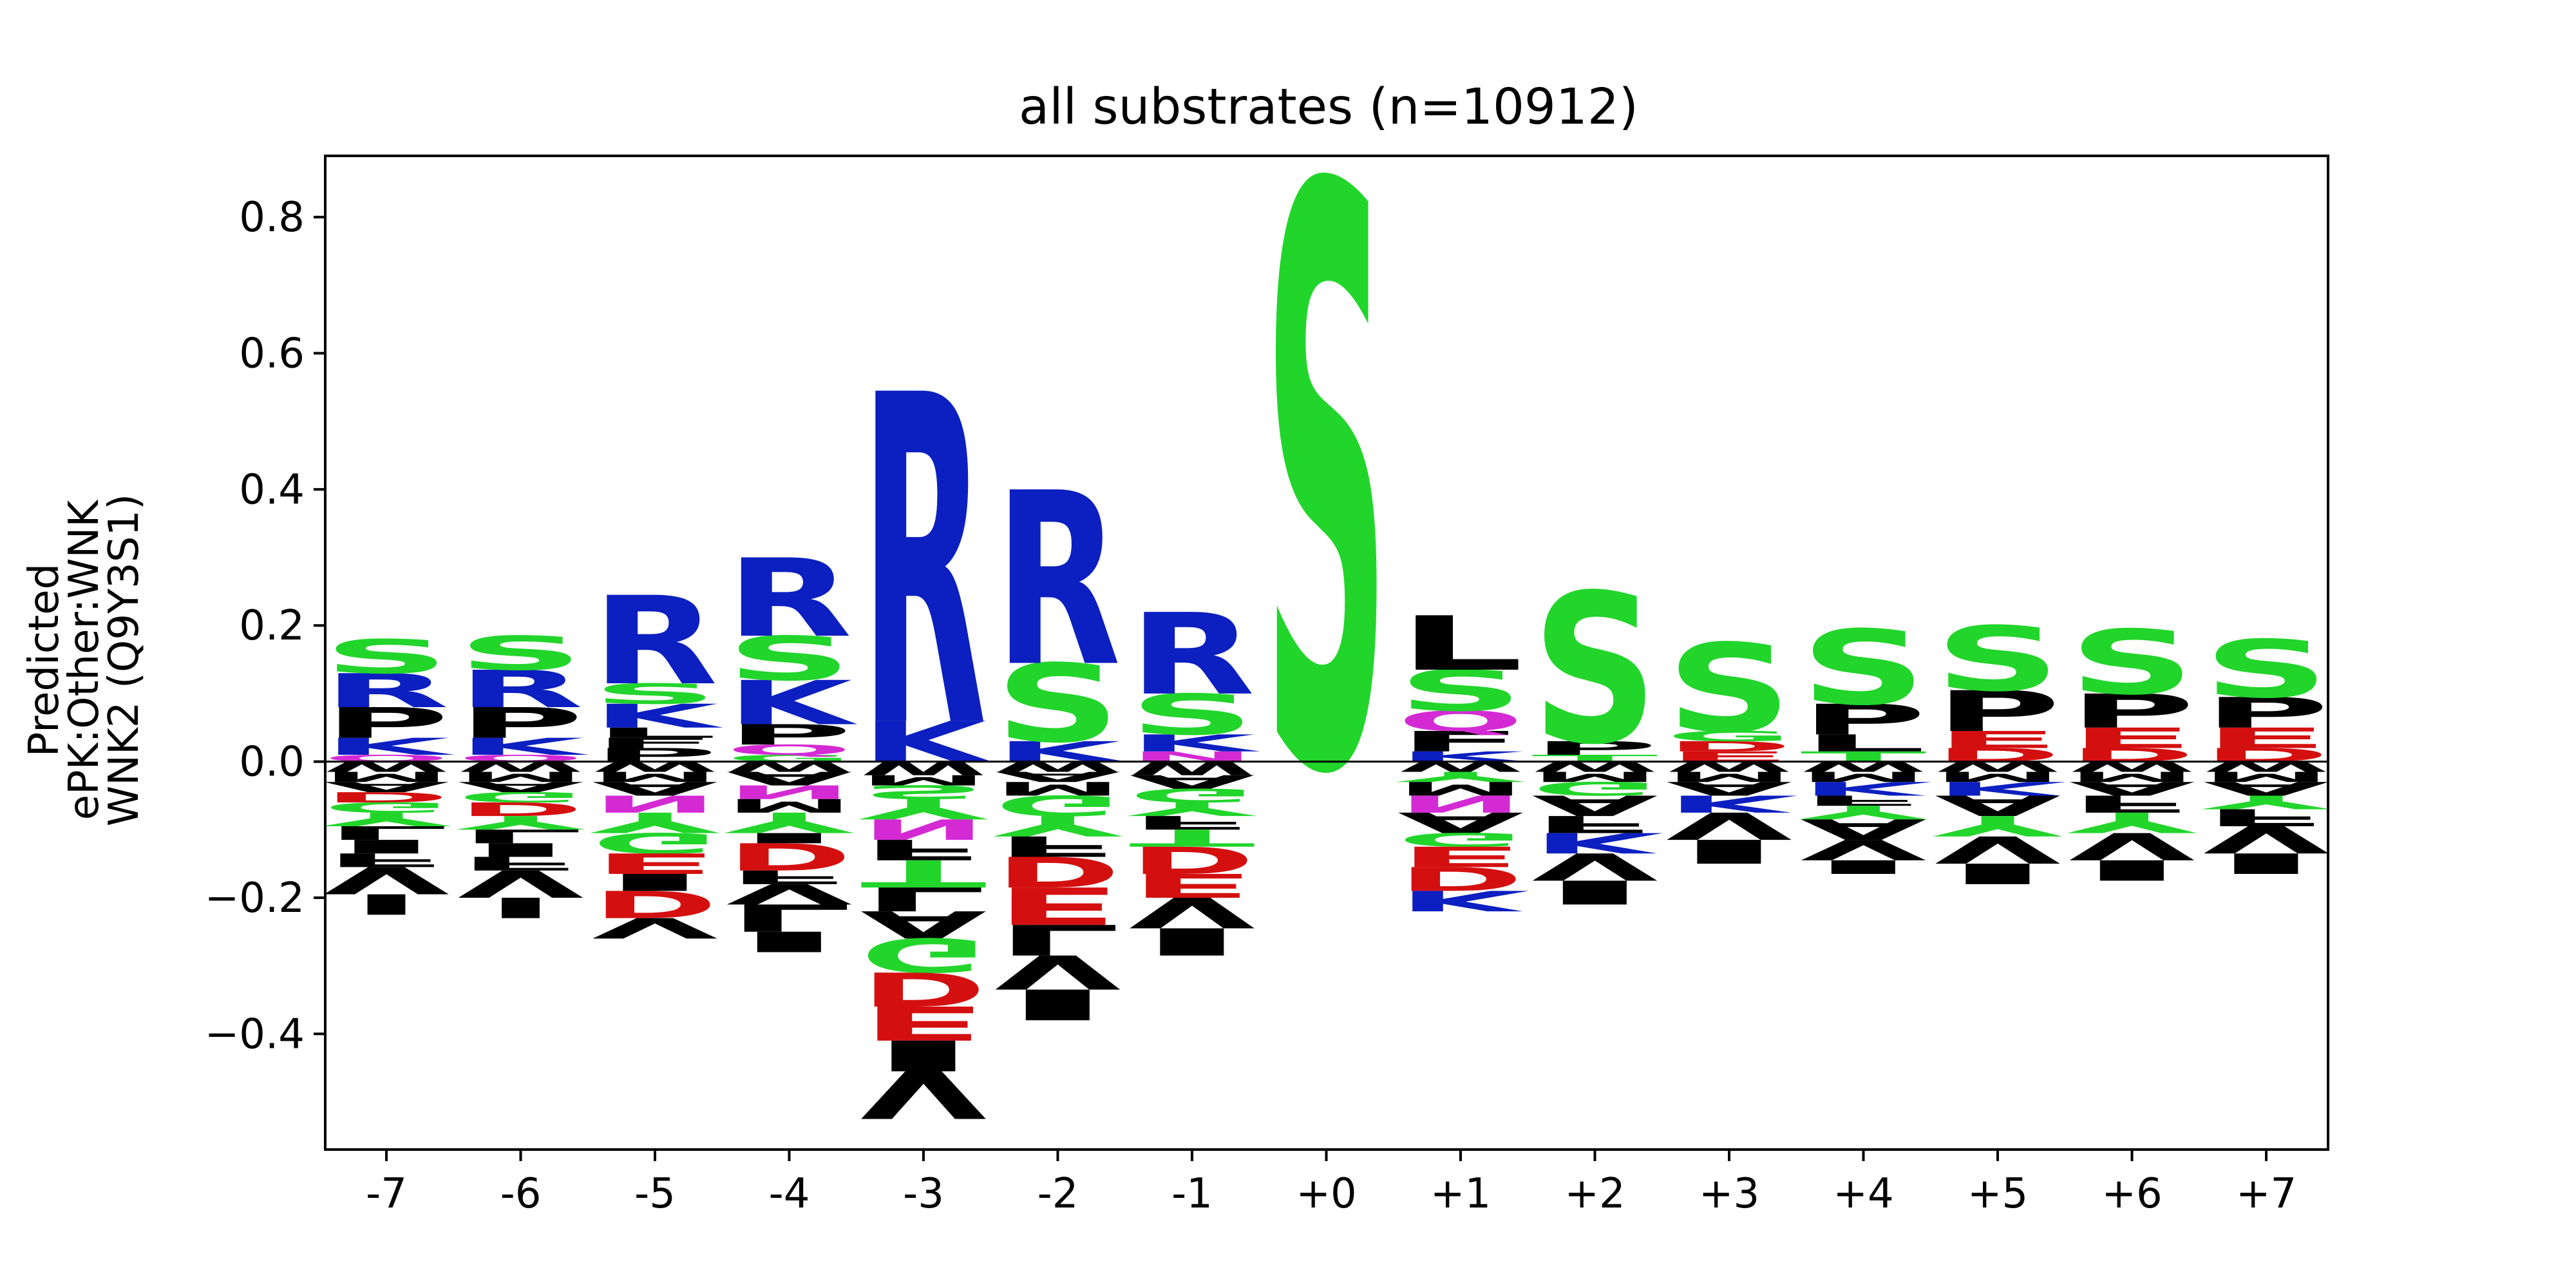  What do you see at coordinates (1729, 1194) in the screenshot?
I see `x-tick-label: +3` at bounding box center [1729, 1194].